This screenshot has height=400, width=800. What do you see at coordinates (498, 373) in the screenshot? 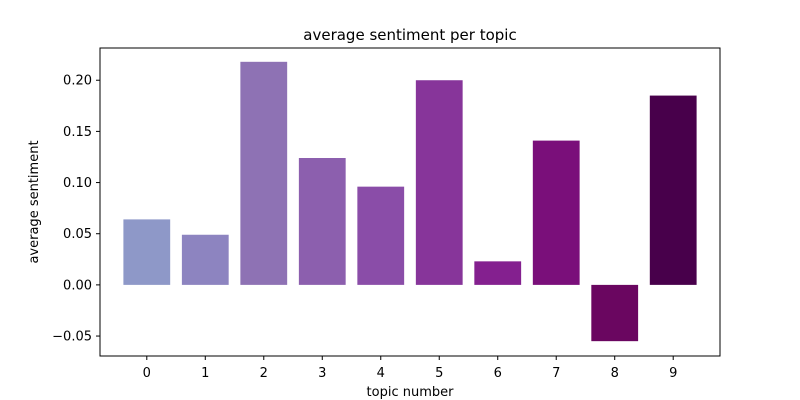
I see `x-tick-label: 6` at bounding box center [498, 373].